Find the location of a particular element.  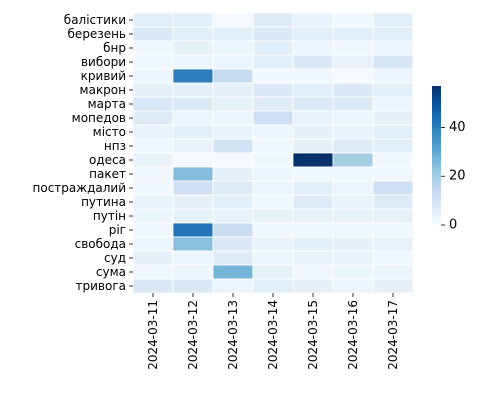

colorbar-ticks: 0 20 40 is located at coordinates (453, 176).